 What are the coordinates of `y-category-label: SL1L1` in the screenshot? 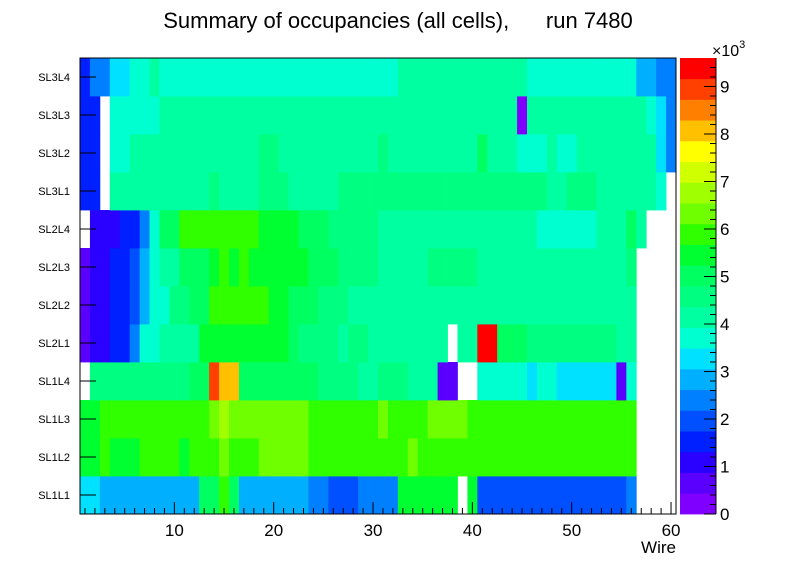 It's located at (54, 496).